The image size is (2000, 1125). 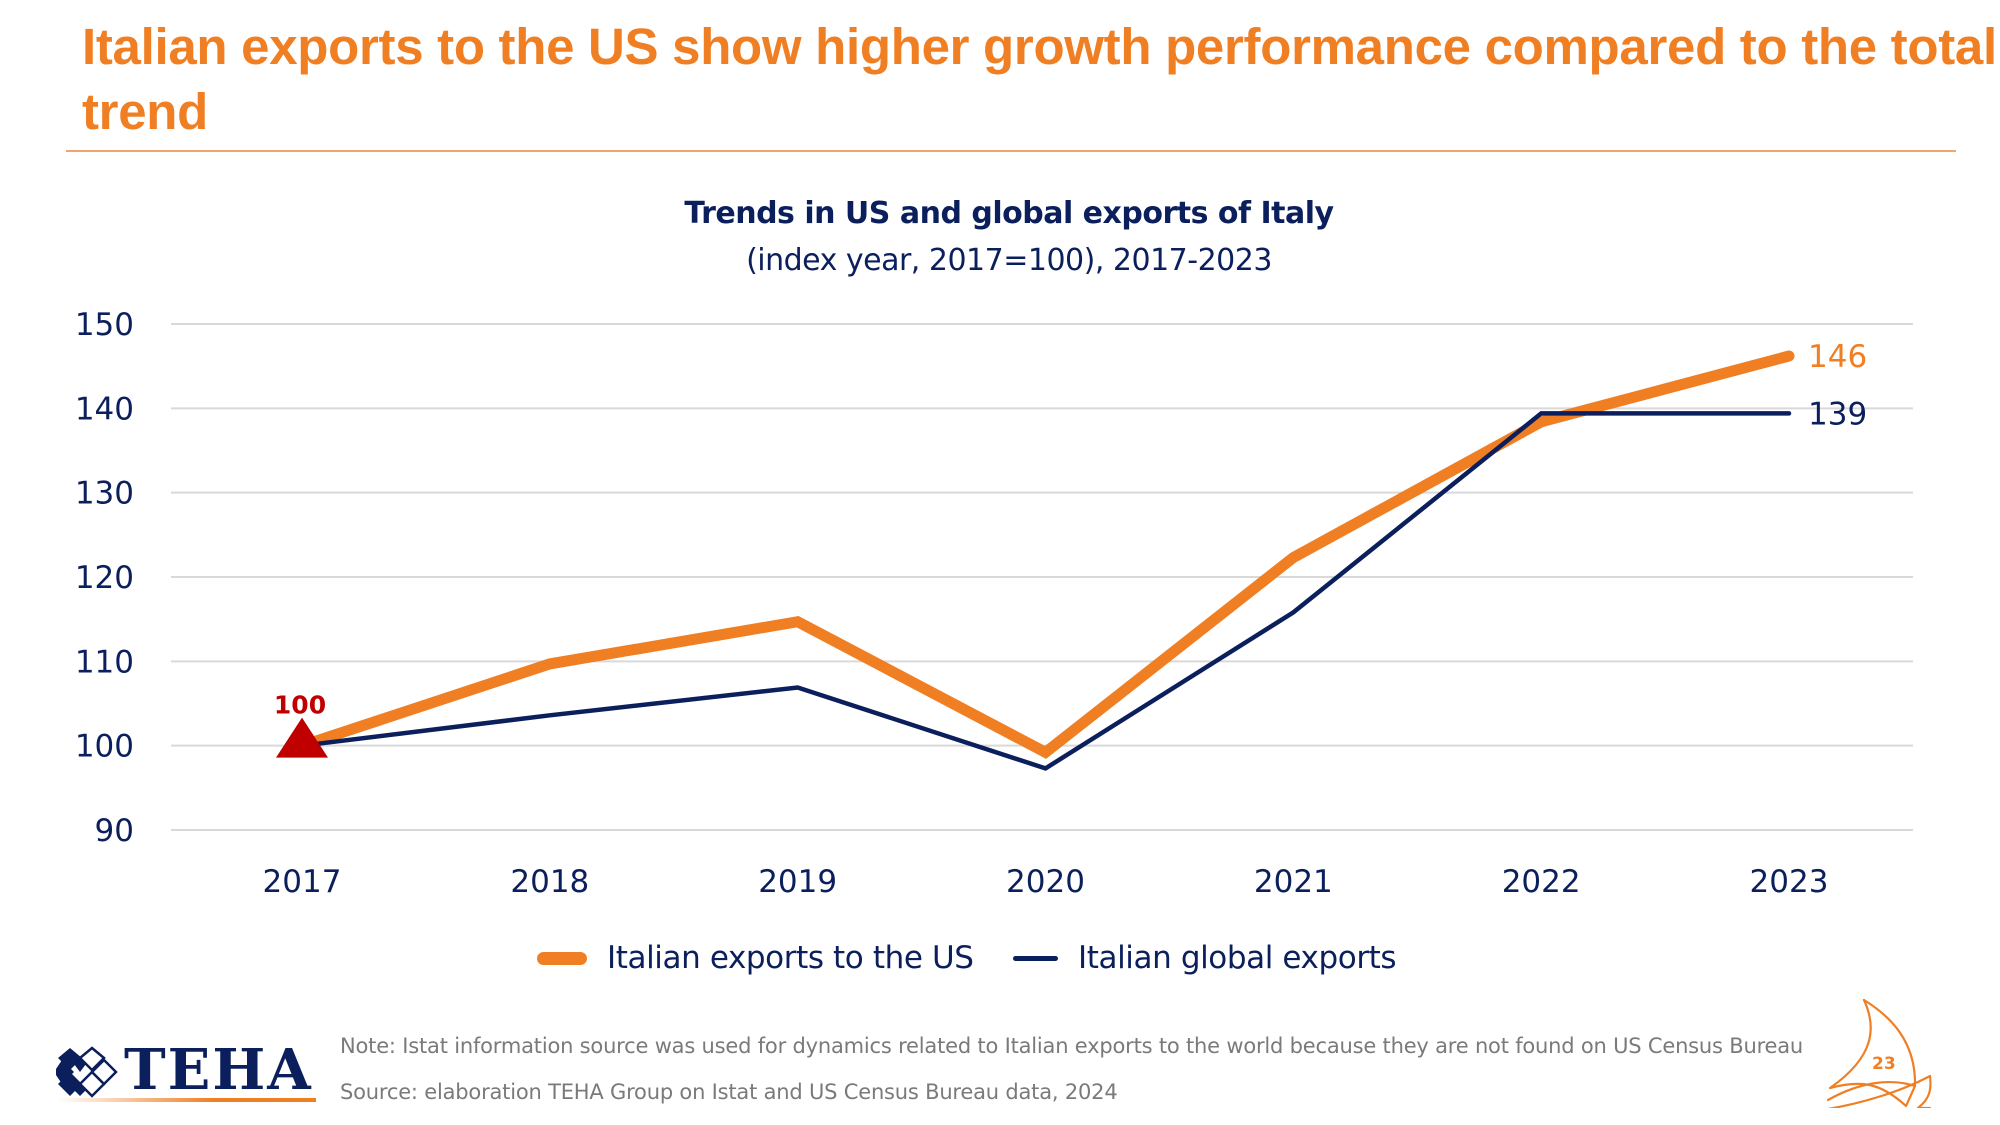 I want to click on base-year-triangle-marker, so click(x=302, y=737).